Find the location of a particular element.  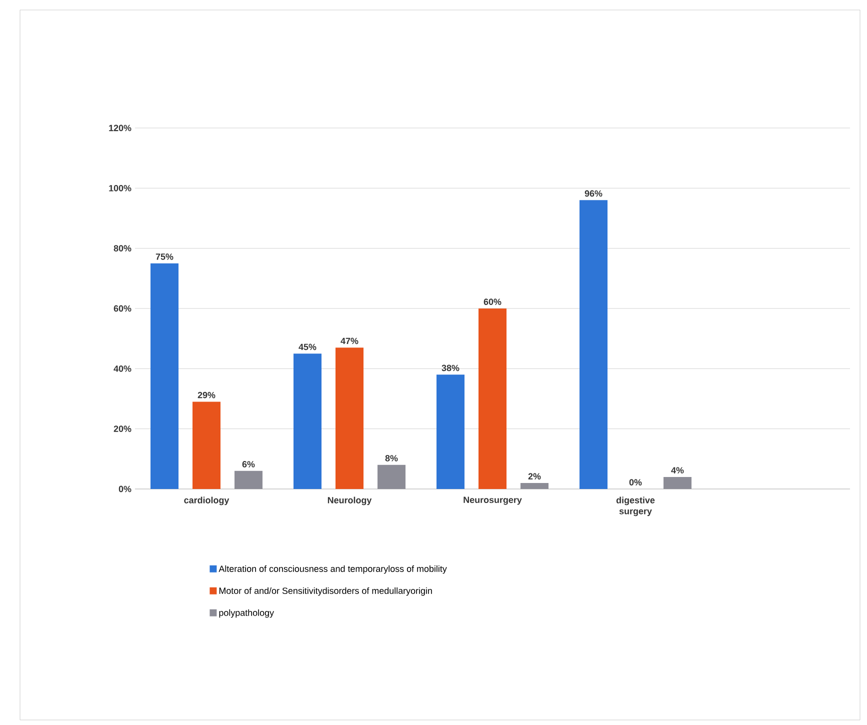

y-tick-label: 20% is located at coordinates (123, 429).